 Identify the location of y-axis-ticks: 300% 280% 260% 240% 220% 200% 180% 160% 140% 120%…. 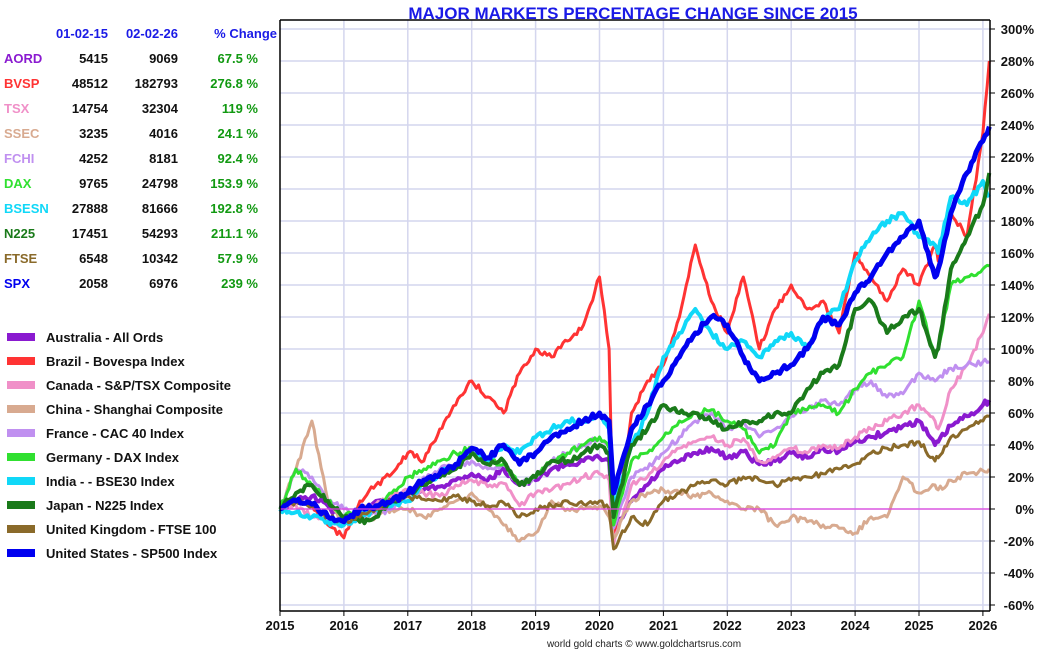
(1012, 317).